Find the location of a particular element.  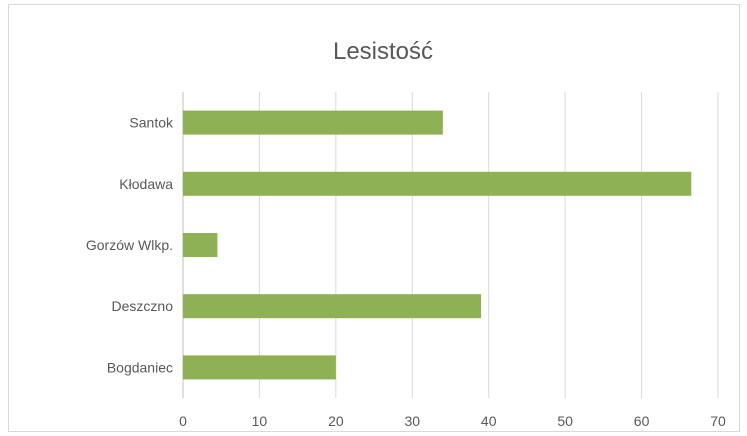

category-label: Gorzów Wlkp. is located at coordinates (129, 245).